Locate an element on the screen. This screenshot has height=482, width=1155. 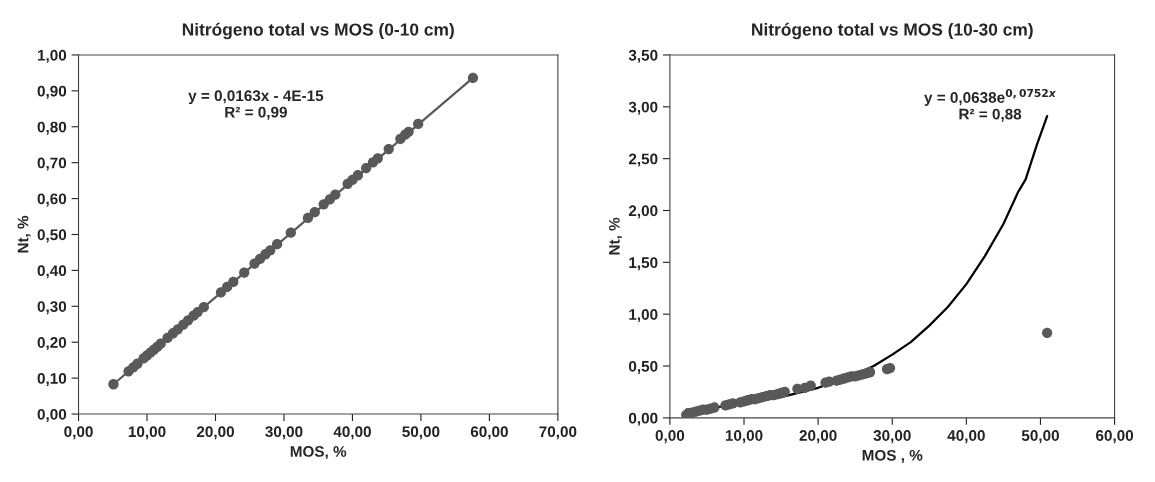
y-tick-label: 0,90 is located at coordinates (52, 92).